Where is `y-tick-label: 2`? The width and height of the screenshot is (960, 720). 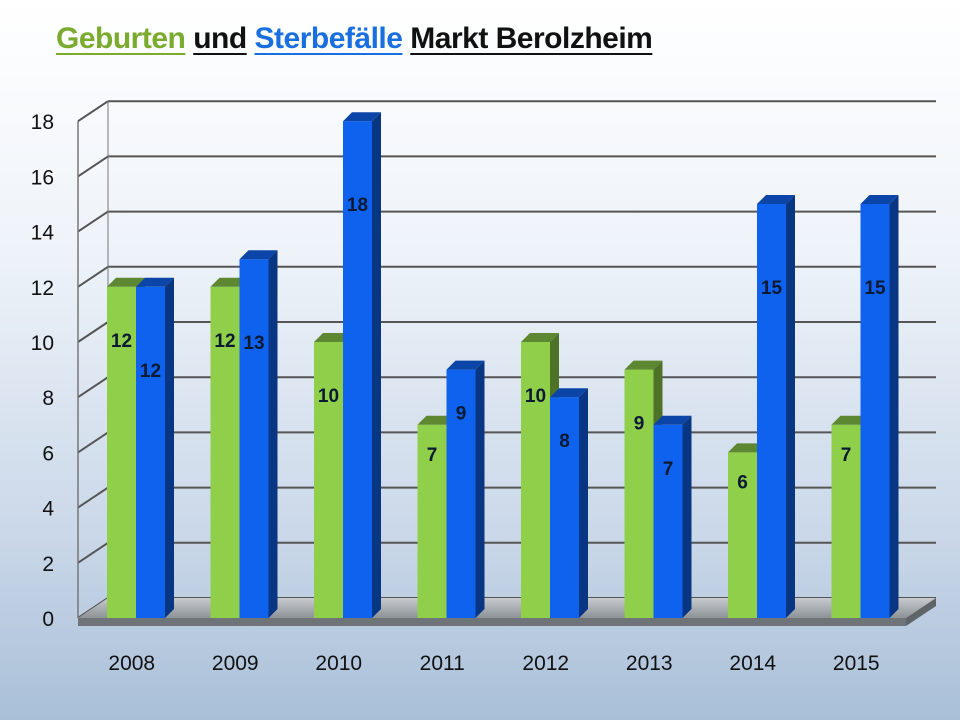 y-tick-label: 2 is located at coordinates (48, 564).